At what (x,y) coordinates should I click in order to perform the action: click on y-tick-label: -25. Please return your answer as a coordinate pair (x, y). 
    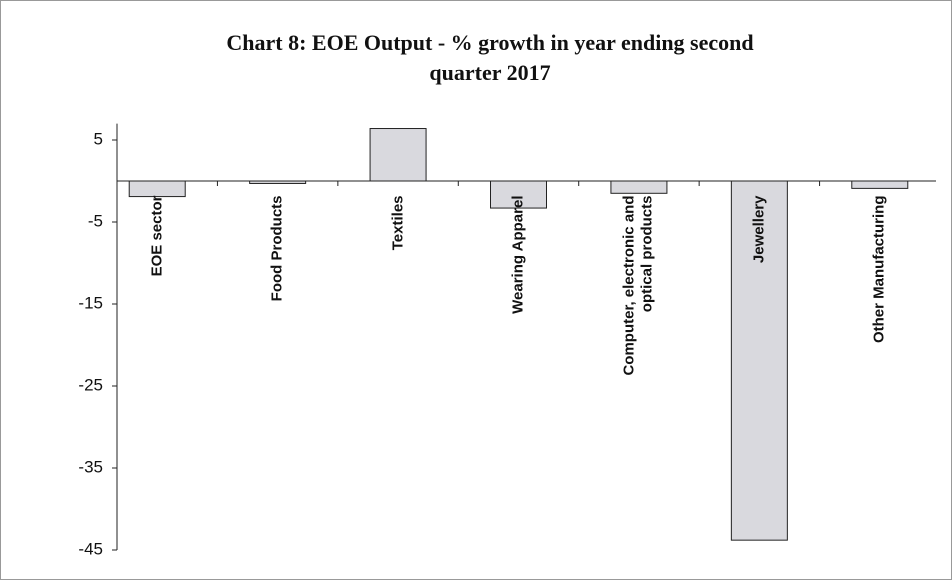
    Looking at the image, I should click on (90, 384).